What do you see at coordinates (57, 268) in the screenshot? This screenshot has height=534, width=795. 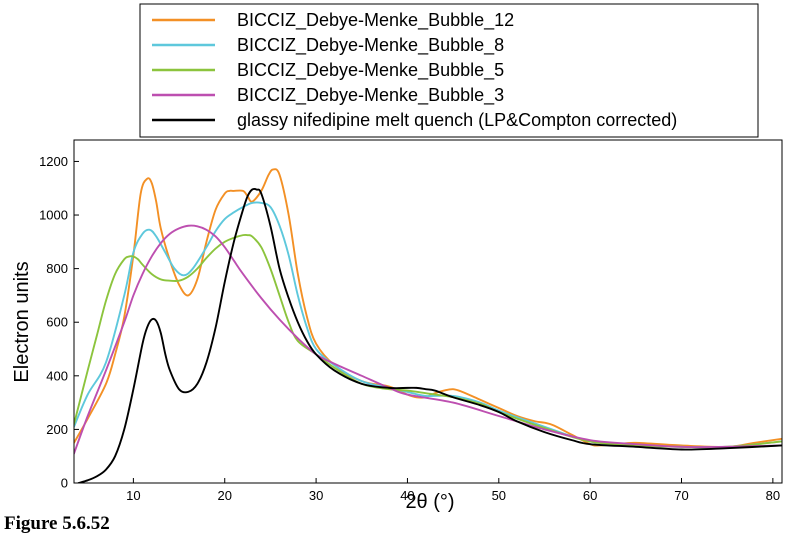 I see `y-tick-label: 800` at bounding box center [57, 268].